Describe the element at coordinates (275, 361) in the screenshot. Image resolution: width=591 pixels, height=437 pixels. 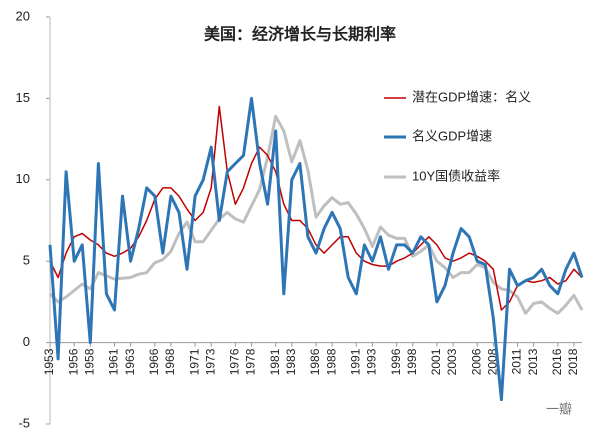
I see `x-tick-label: 1981` at that location.